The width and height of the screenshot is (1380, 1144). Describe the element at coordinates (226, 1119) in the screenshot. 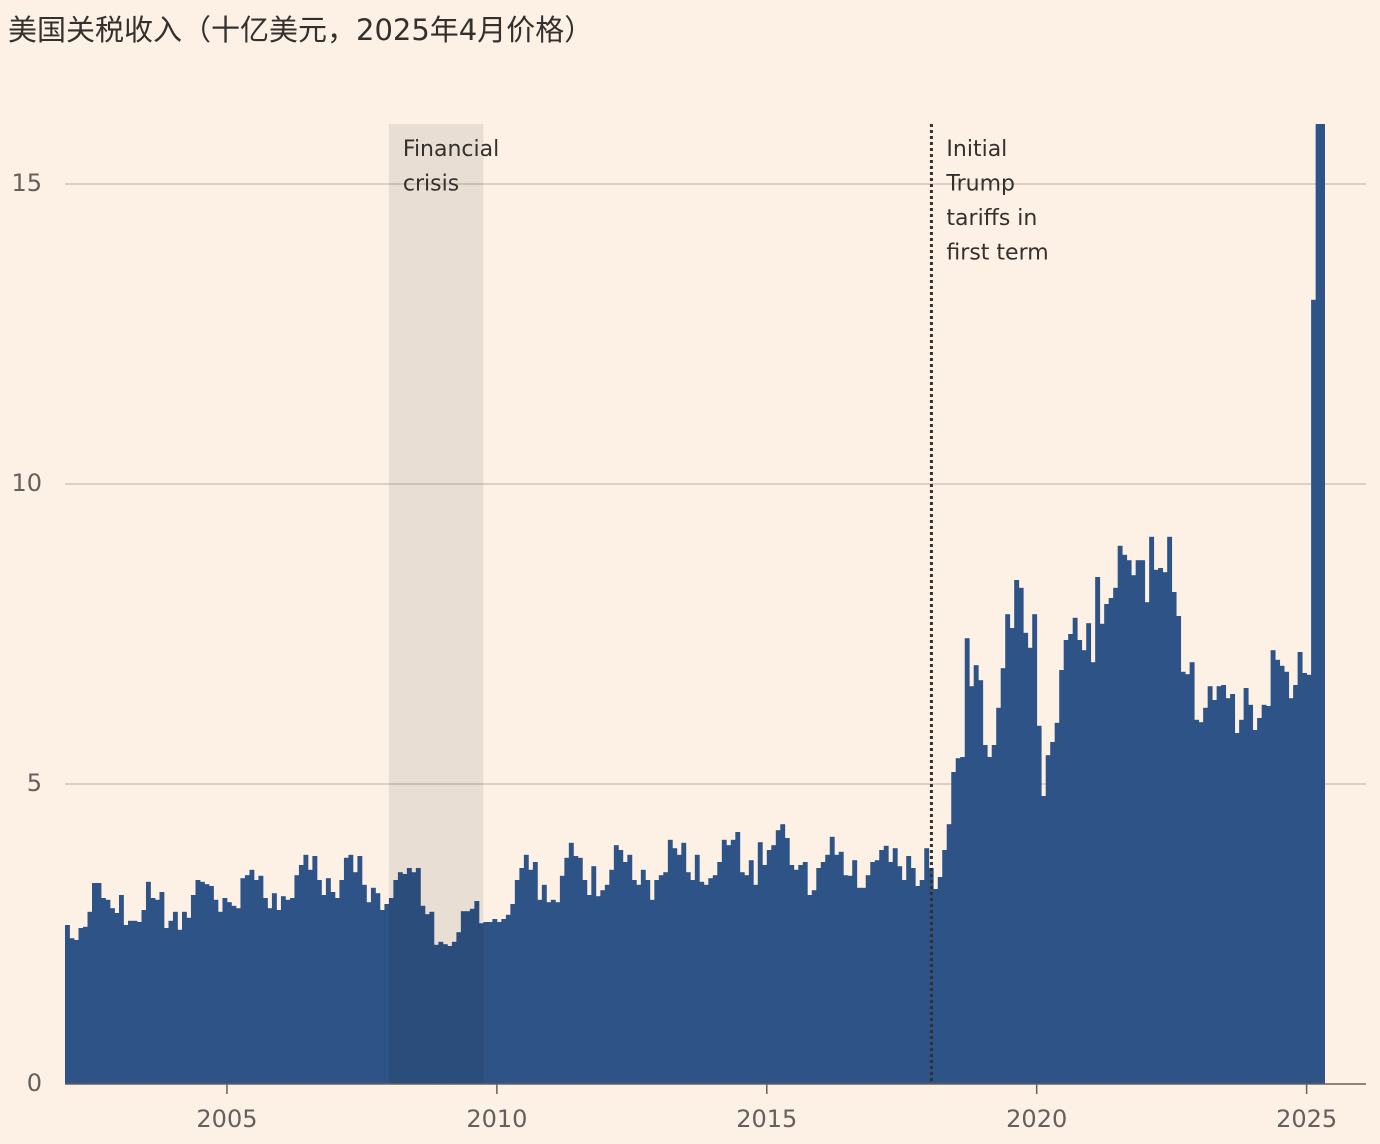

I see `x-tick-label: 2005` at that location.